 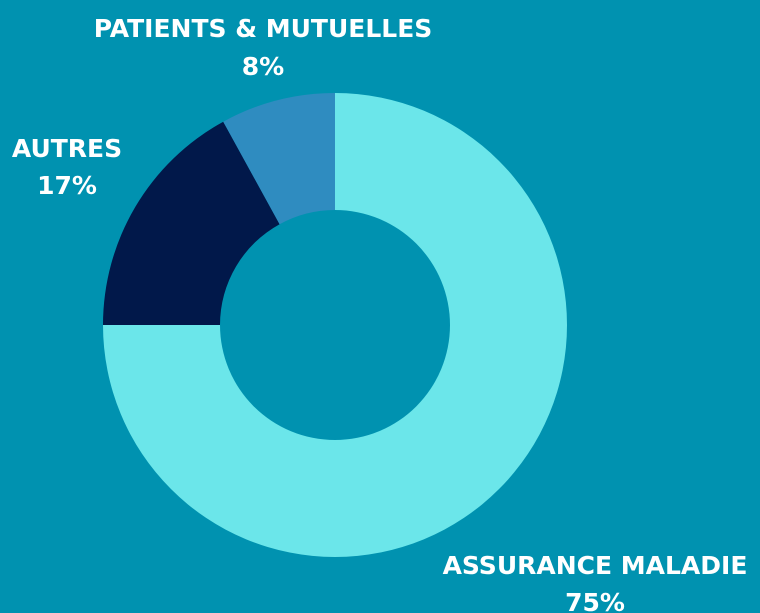 What do you see at coordinates (595, 565) in the screenshot?
I see `segment-label: ASSURANCE MALADIE` at bounding box center [595, 565].